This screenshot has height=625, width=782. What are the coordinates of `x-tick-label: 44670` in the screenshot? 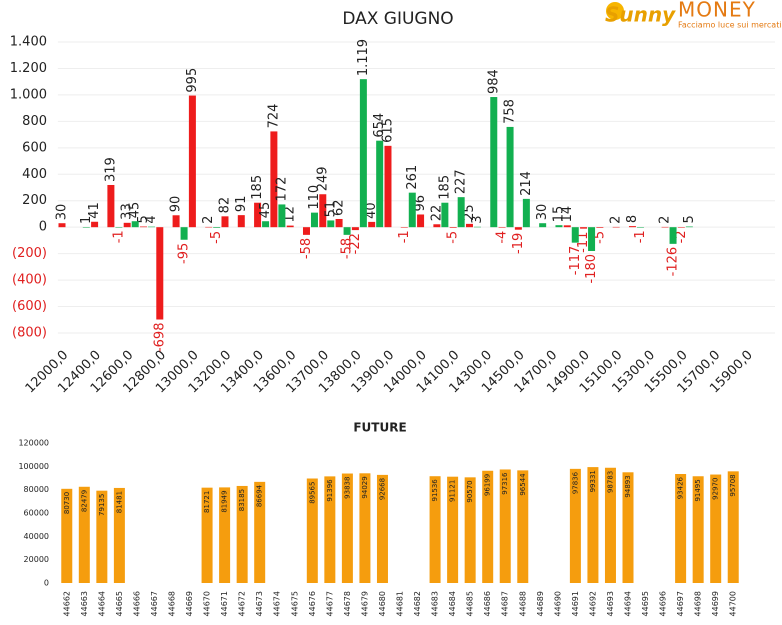 It's located at (207, 603).